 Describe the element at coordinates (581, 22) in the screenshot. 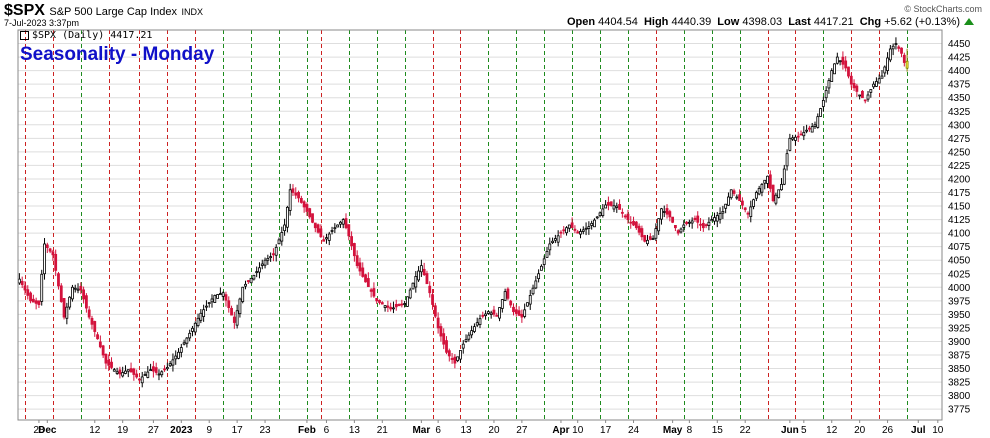

I see `open-label: Open` at that location.